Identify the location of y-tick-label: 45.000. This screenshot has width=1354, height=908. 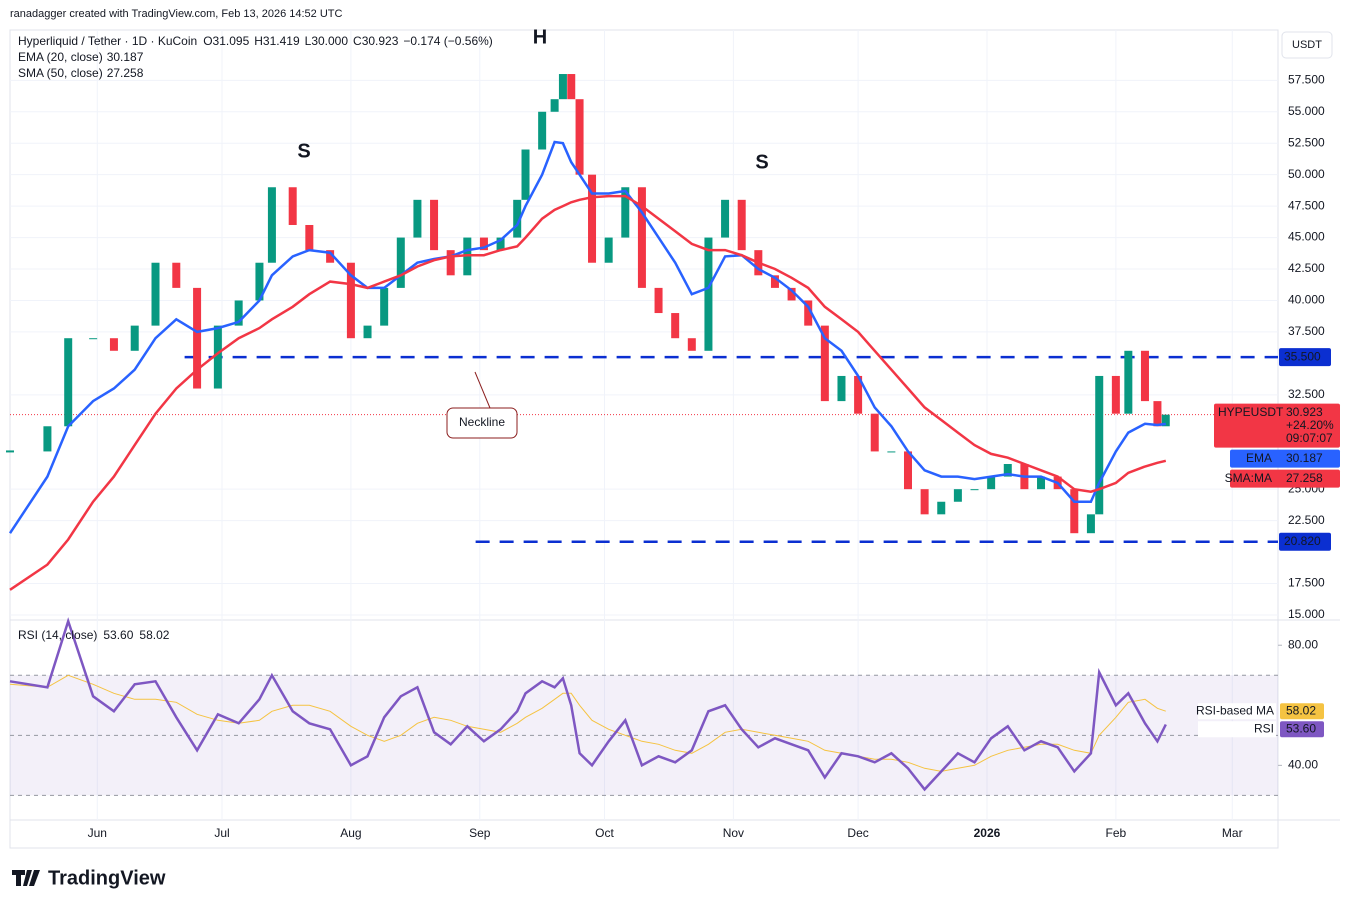
(1306, 237).